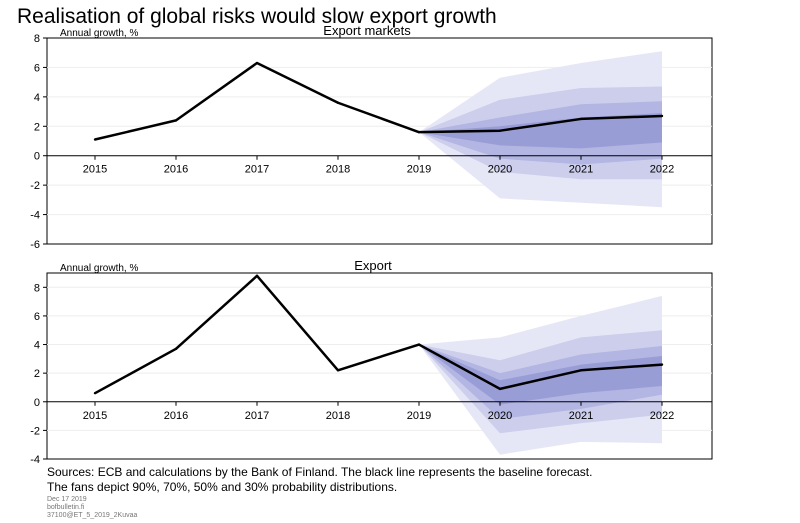  What do you see at coordinates (92, 515) in the screenshot?
I see `meta-code: 37100@ET_5_2019_2Kuvaa` at bounding box center [92, 515].